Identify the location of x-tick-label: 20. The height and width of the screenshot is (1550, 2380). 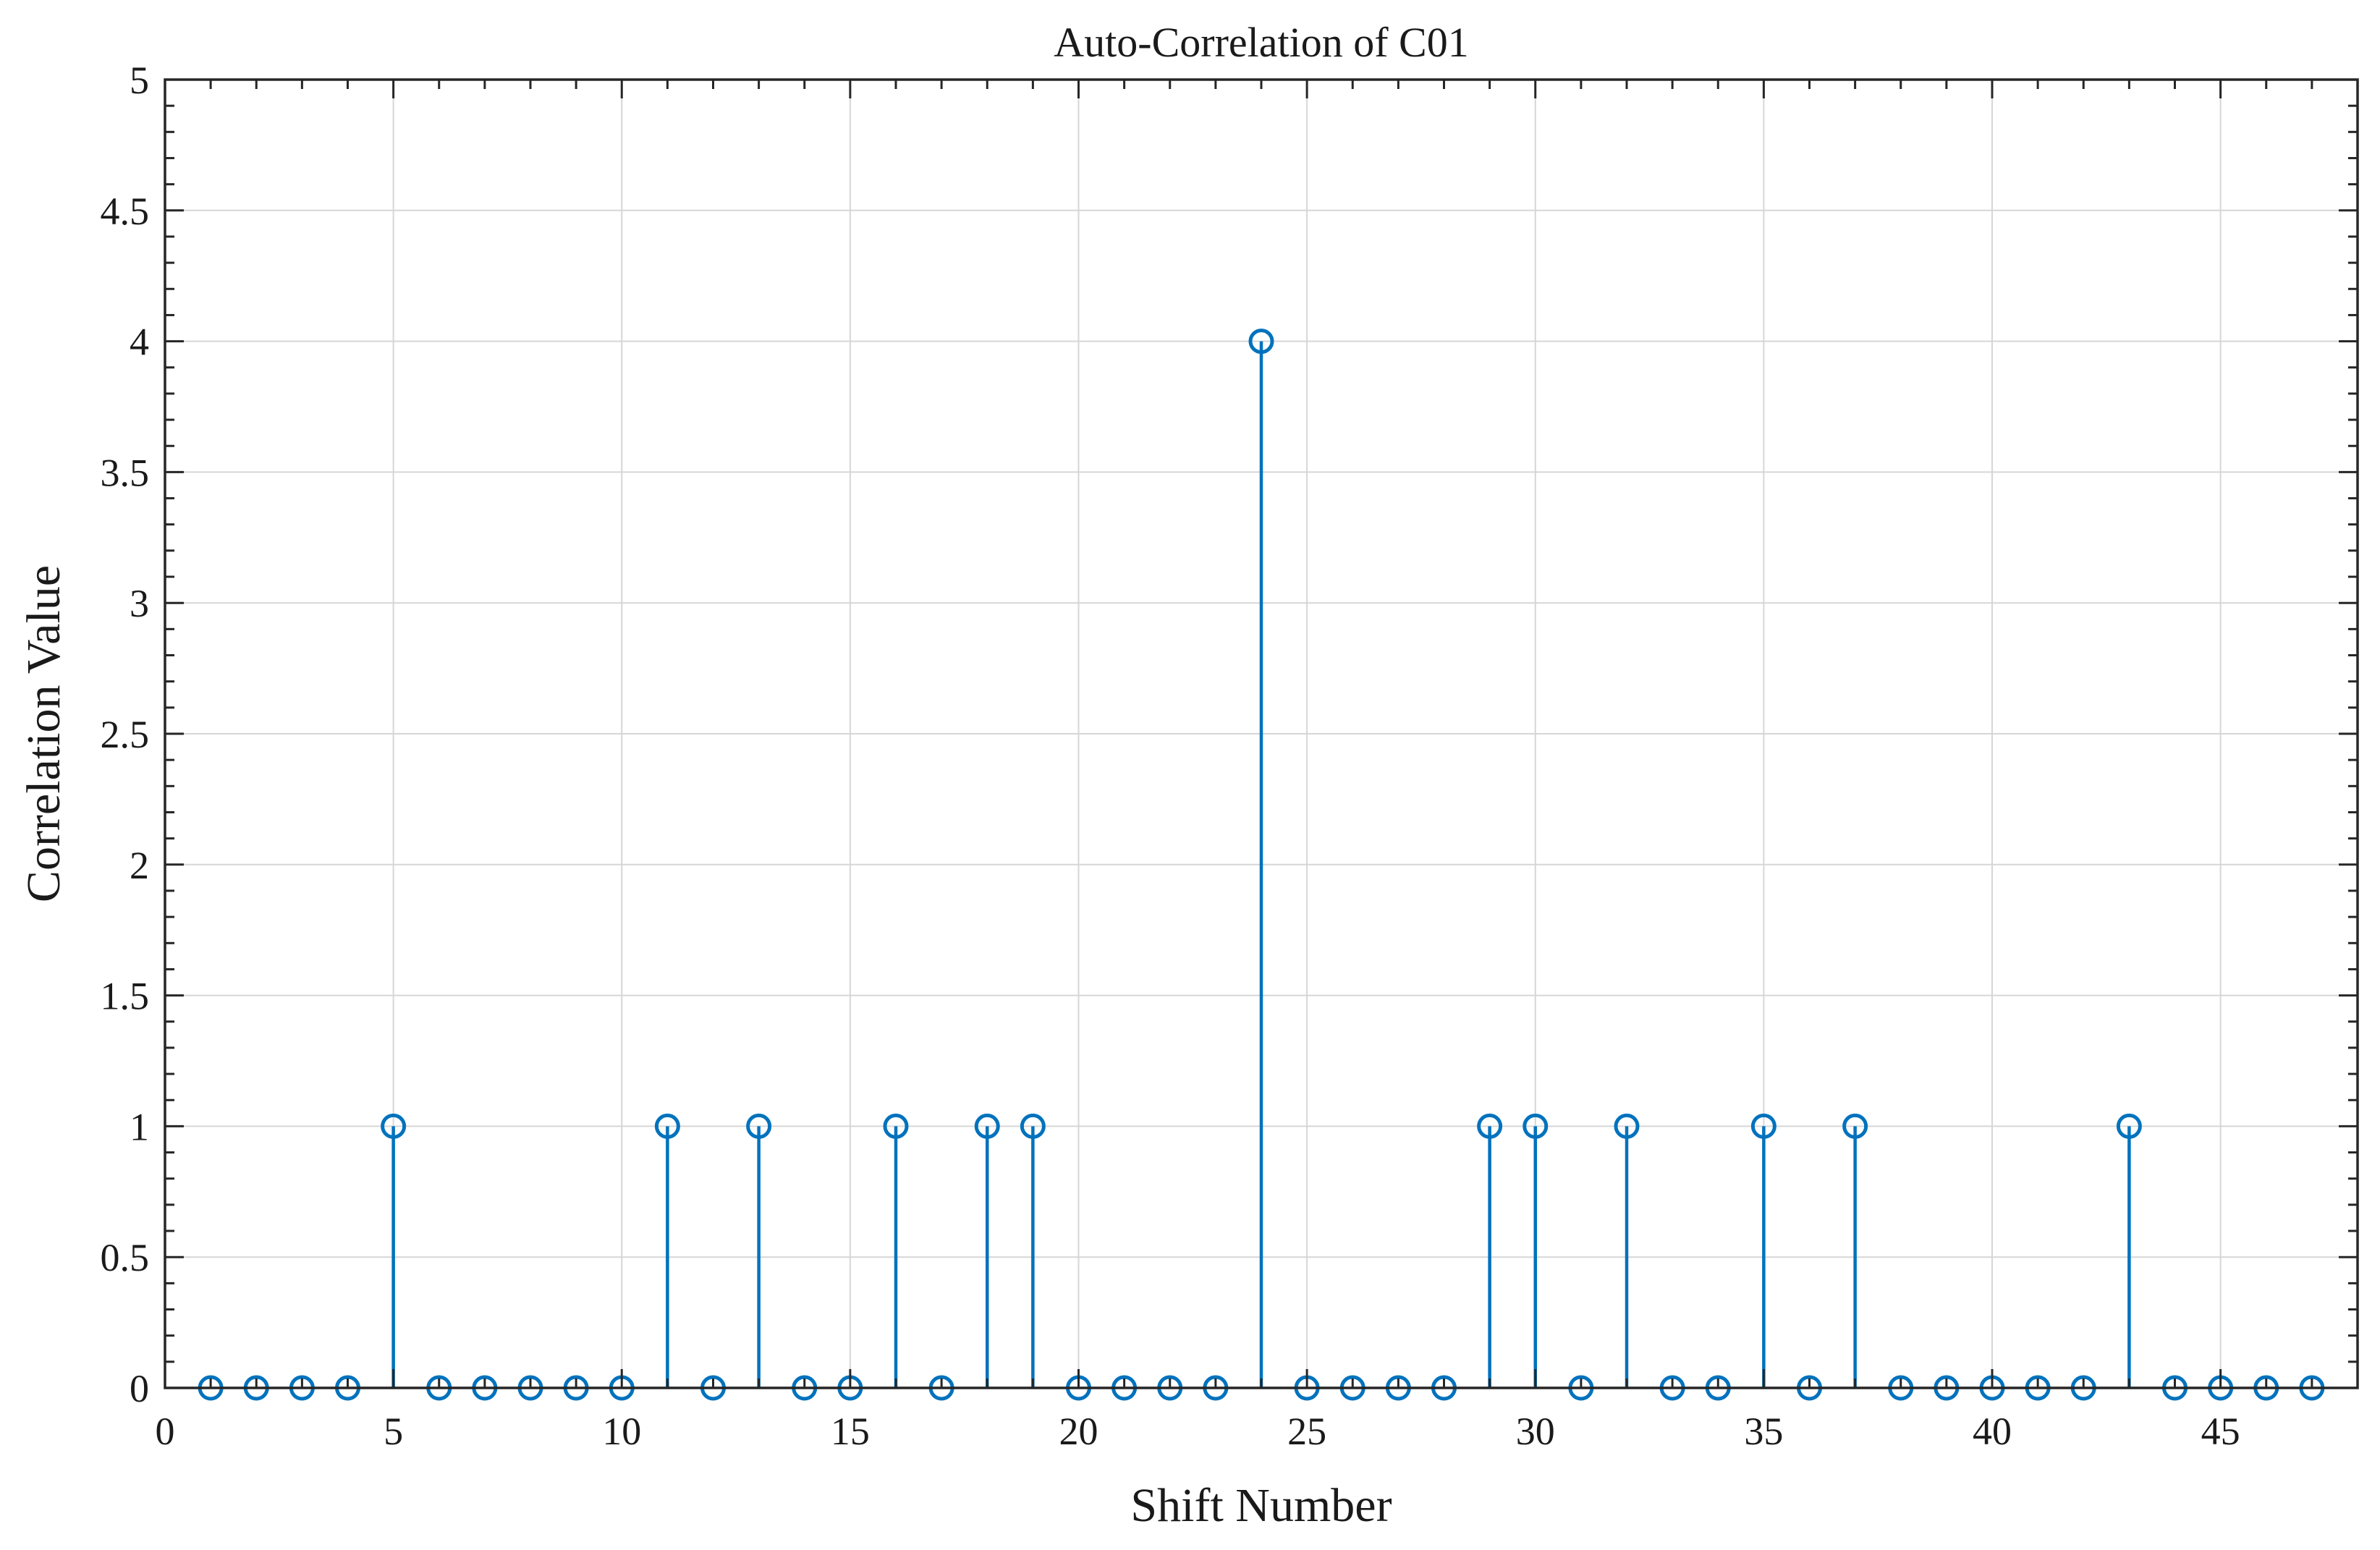
(1078, 1431).